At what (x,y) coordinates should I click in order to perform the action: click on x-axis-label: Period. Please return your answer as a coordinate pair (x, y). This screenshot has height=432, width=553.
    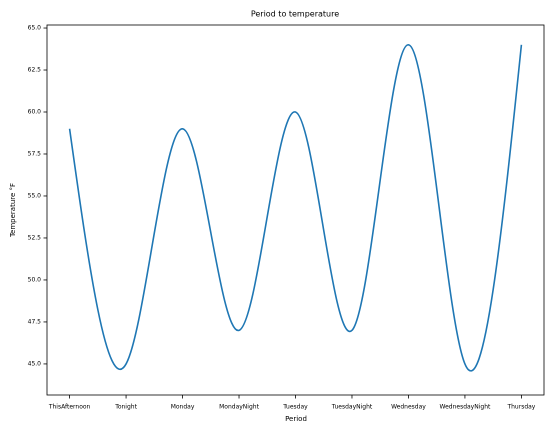
    Looking at the image, I should click on (296, 419).